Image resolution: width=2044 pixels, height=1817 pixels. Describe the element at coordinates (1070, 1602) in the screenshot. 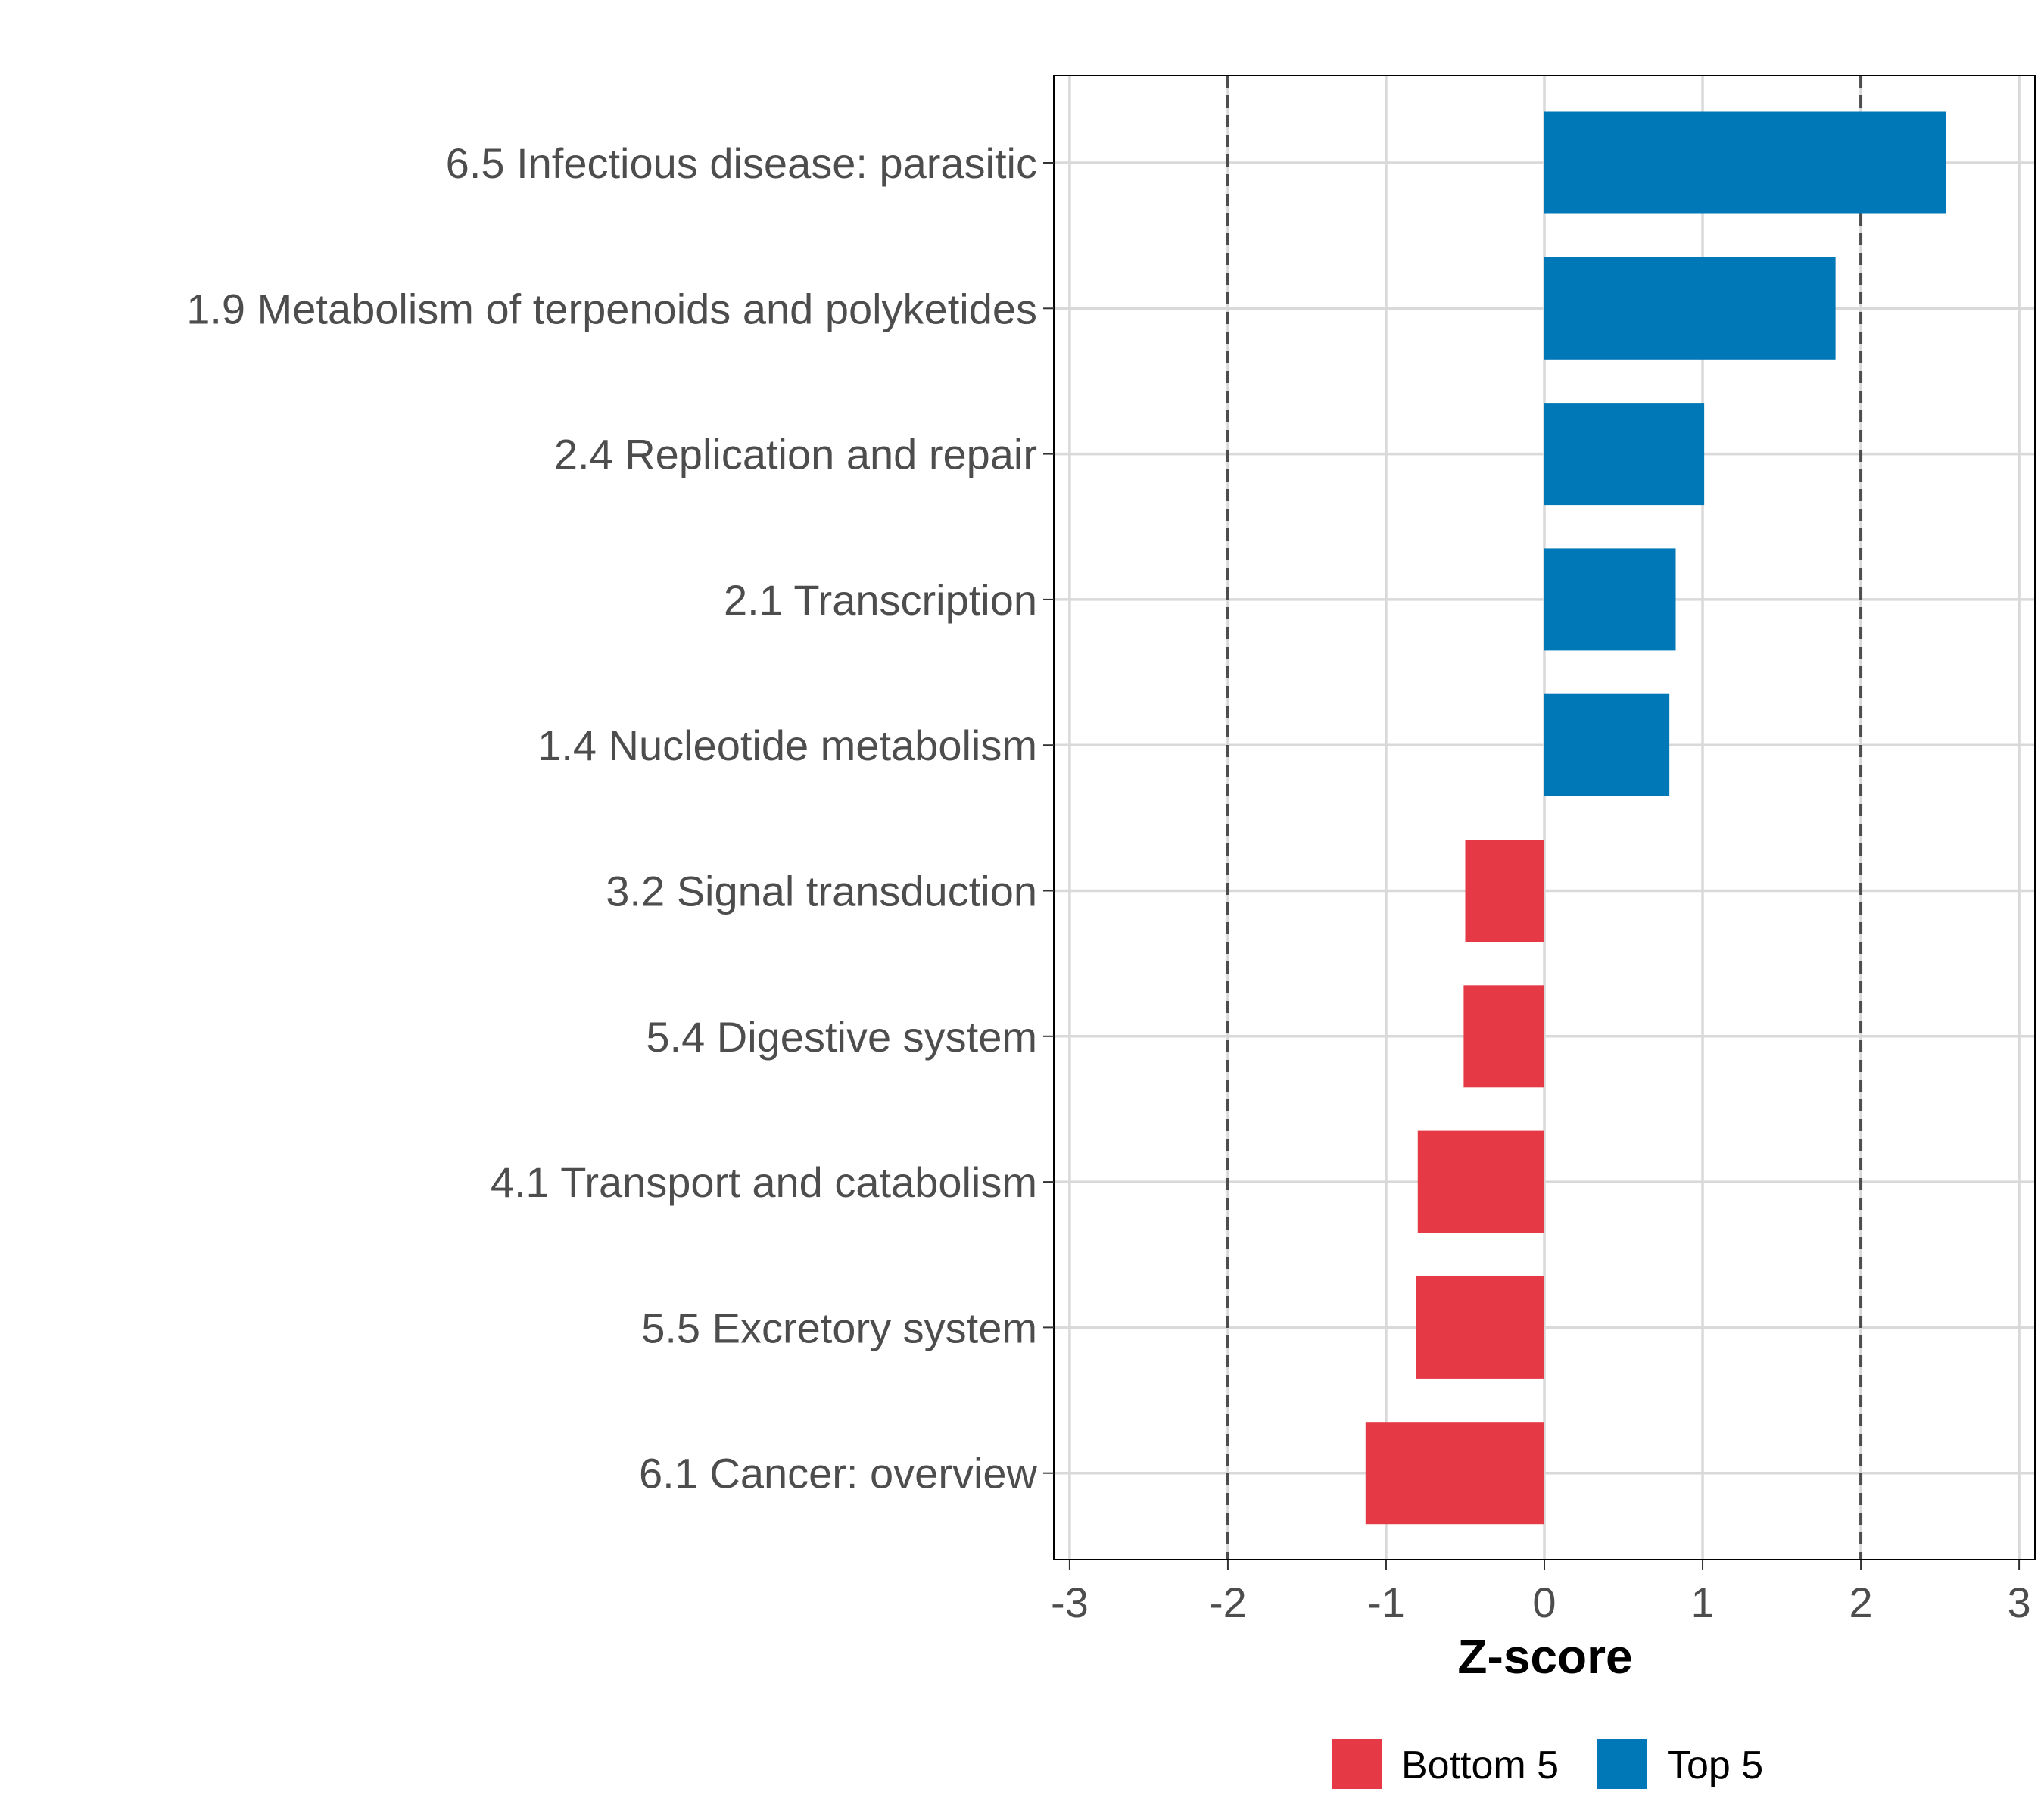

I see `x-tick-label: -3` at that location.